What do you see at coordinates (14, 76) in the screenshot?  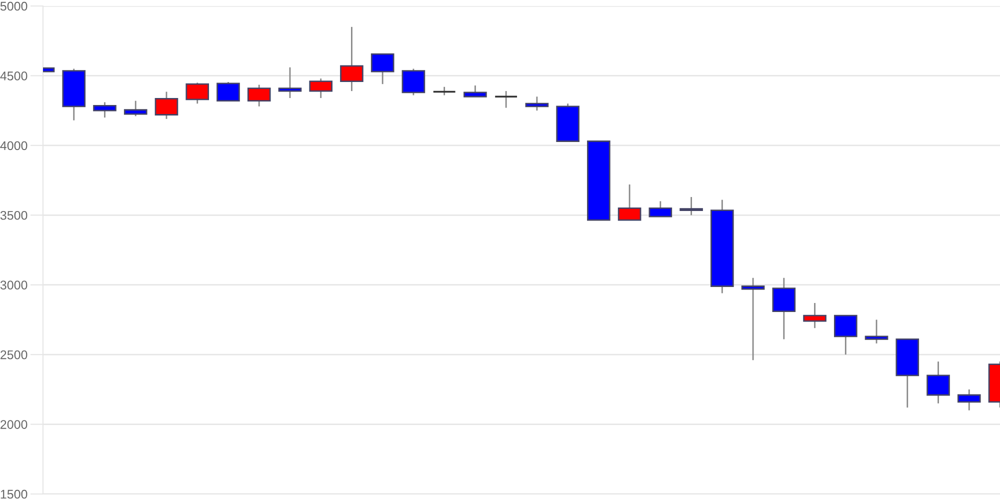 I see `y-tick-label: 4500` at bounding box center [14, 76].